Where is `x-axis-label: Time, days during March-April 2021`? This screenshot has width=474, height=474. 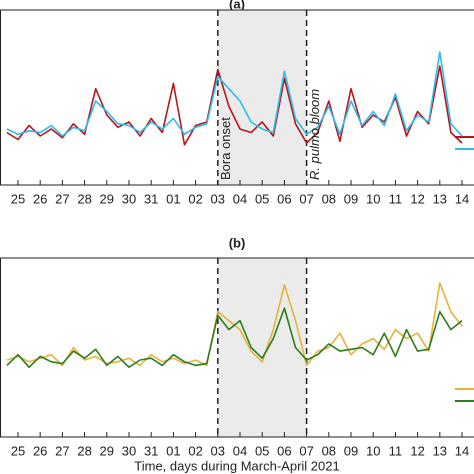
x-axis-label: Time, days during March-April 2021 is located at coordinates (236, 465).